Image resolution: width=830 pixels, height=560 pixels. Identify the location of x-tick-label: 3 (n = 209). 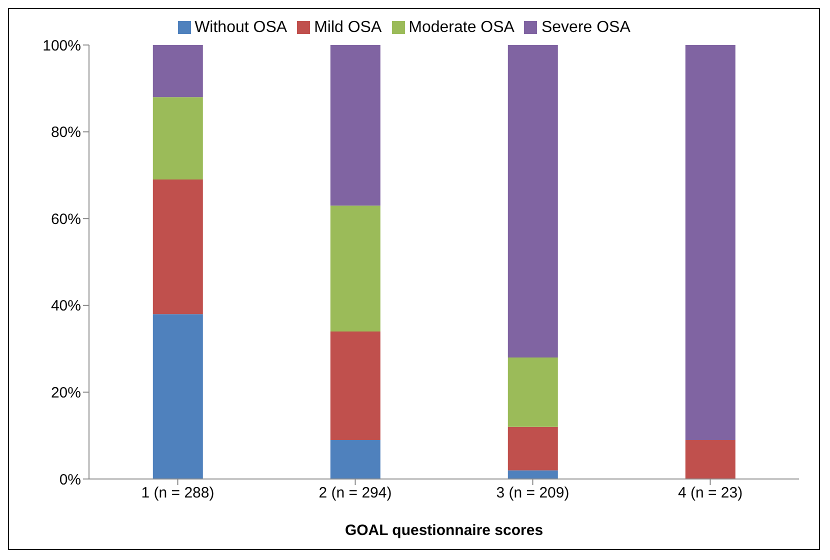
(533, 493).